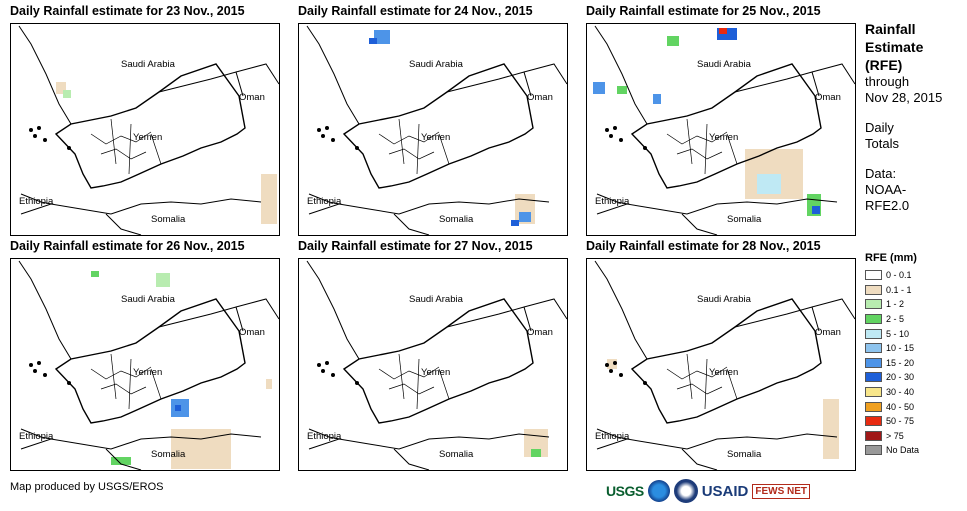 The image size is (967, 511). I want to click on info-source1: NOAA-, so click(886, 189).